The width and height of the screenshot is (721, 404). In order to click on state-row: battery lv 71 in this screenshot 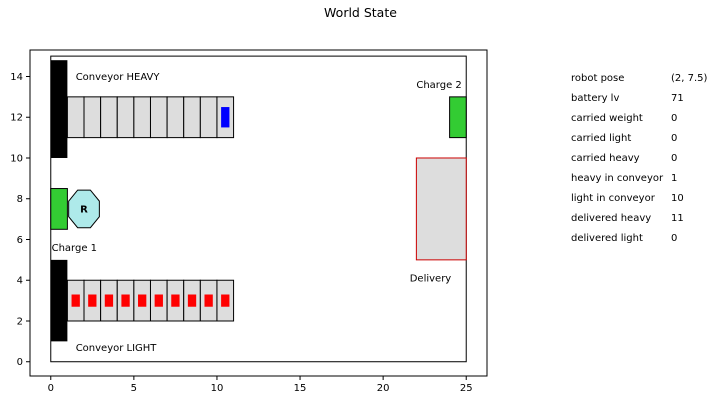, I will do `click(641, 103)`.